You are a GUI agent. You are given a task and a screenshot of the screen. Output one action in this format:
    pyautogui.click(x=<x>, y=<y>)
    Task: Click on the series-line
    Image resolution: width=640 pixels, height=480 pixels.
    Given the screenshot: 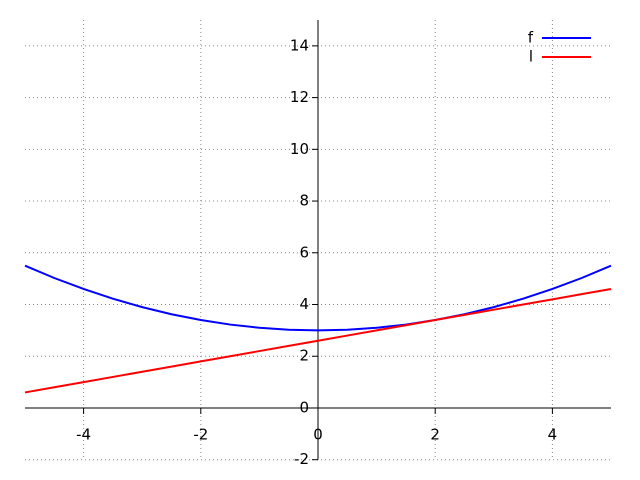 What is the action you would take?
    pyautogui.click(x=318, y=298)
    